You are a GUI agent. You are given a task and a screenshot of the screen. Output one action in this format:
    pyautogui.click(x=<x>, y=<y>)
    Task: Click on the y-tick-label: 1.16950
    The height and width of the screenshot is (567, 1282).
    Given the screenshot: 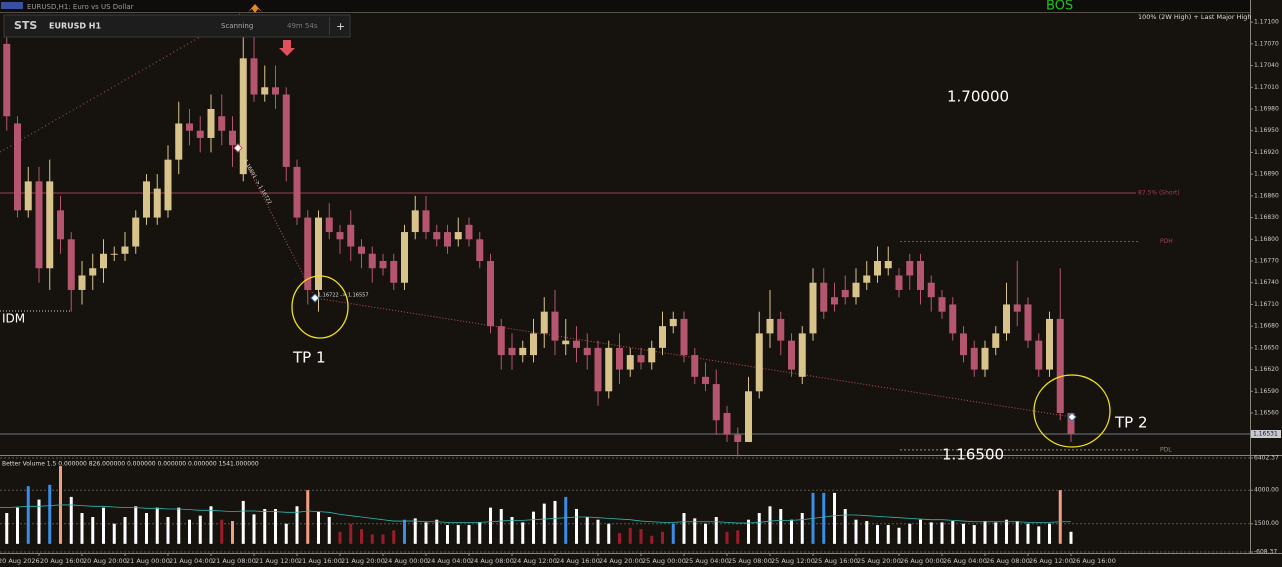 What is the action you would take?
    pyautogui.click(x=1266, y=130)
    